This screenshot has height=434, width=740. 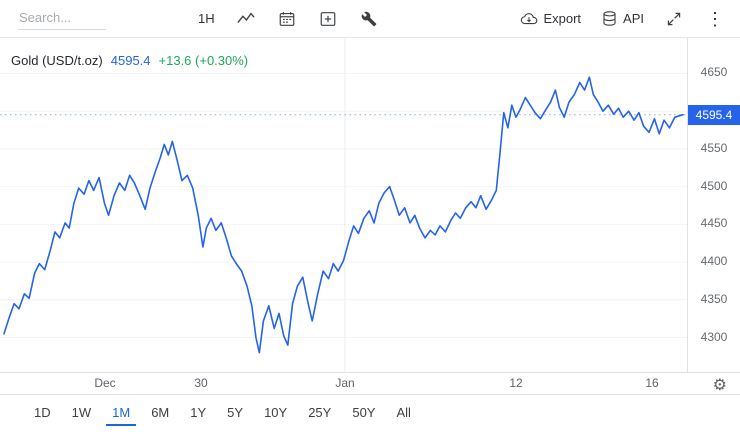 I want to click on toolbar-right: Export API ⋮, so click(x=623, y=19).